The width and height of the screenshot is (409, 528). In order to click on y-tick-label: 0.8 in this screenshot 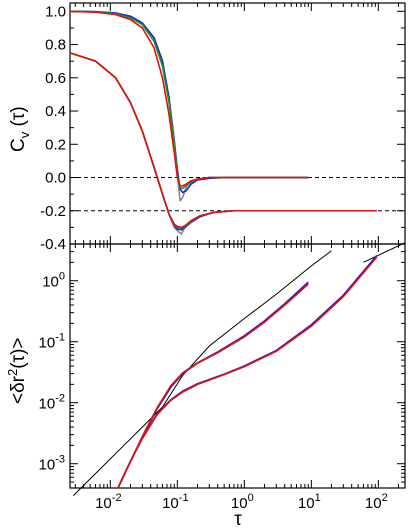, I will do `click(55, 45)`.